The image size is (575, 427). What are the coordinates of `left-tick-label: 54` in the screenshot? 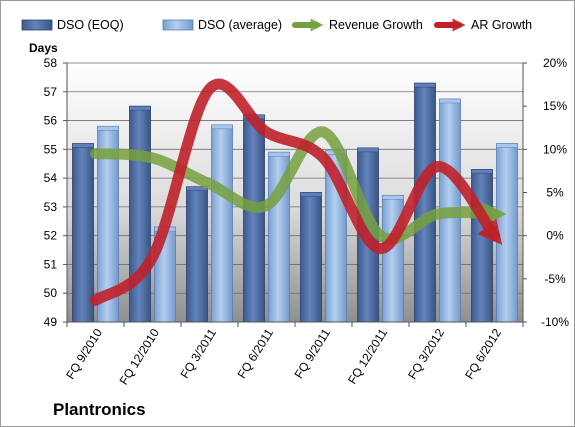 It's located at (51, 178).